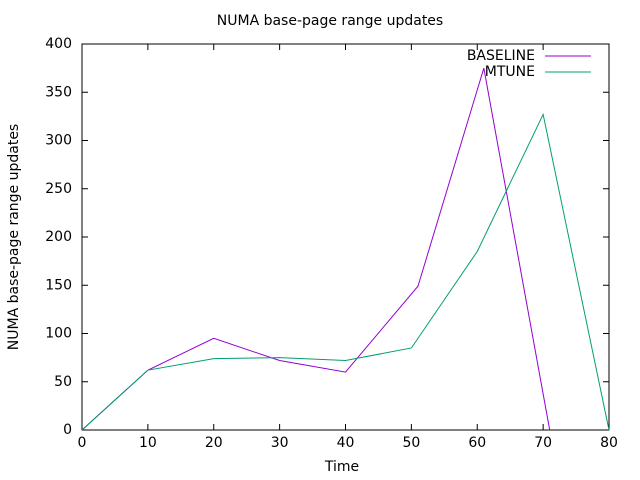 The width and height of the screenshot is (640, 480). I want to click on x-tick-label: 40, so click(346, 443).